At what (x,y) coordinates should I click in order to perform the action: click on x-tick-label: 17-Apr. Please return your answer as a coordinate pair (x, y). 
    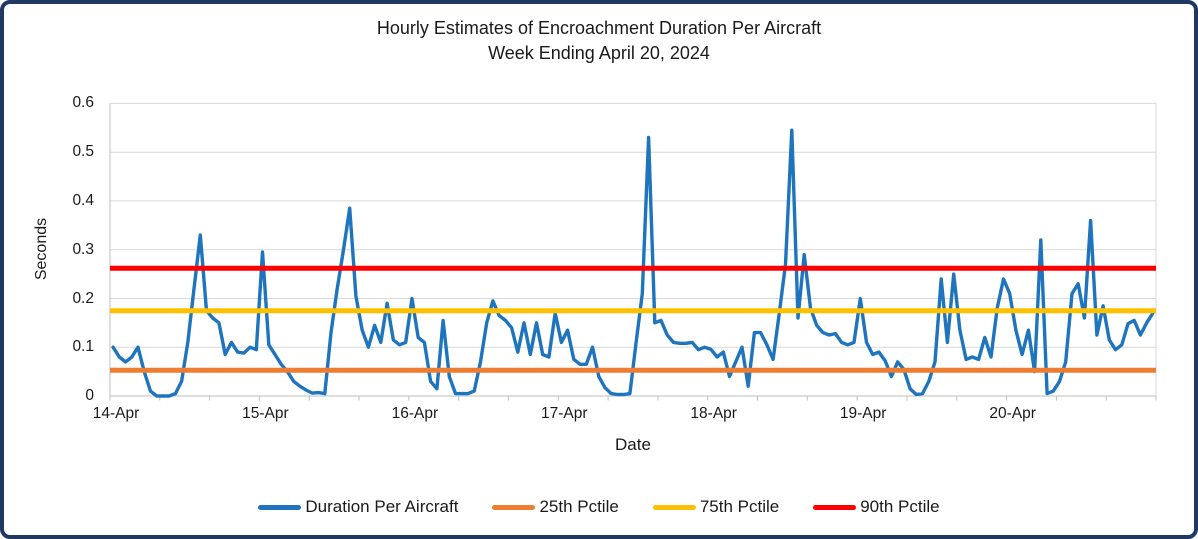
    Looking at the image, I should click on (564, 413).